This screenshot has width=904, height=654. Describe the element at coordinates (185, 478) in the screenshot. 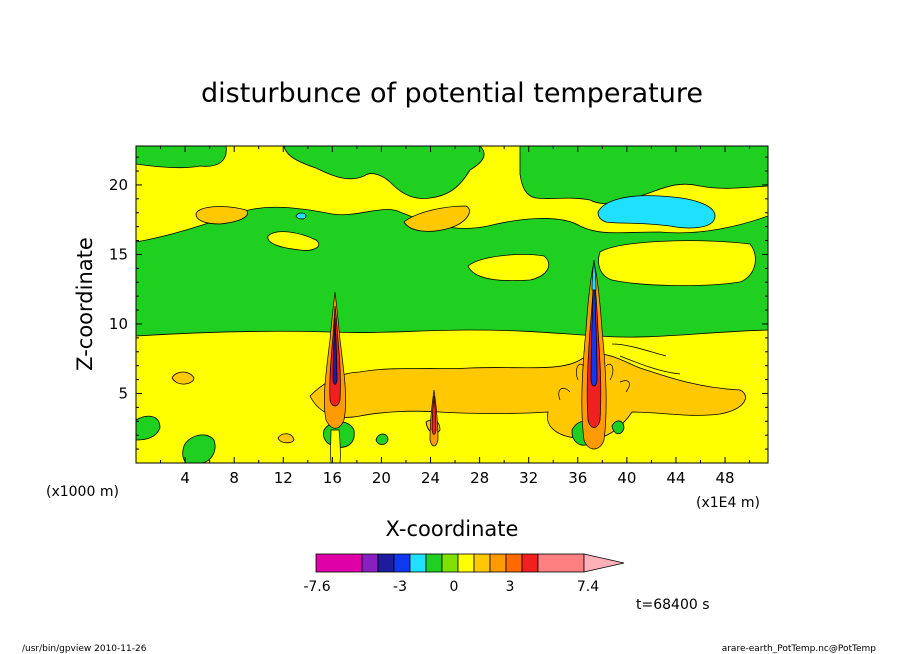

I see `x-tick-label: 4` at that location.